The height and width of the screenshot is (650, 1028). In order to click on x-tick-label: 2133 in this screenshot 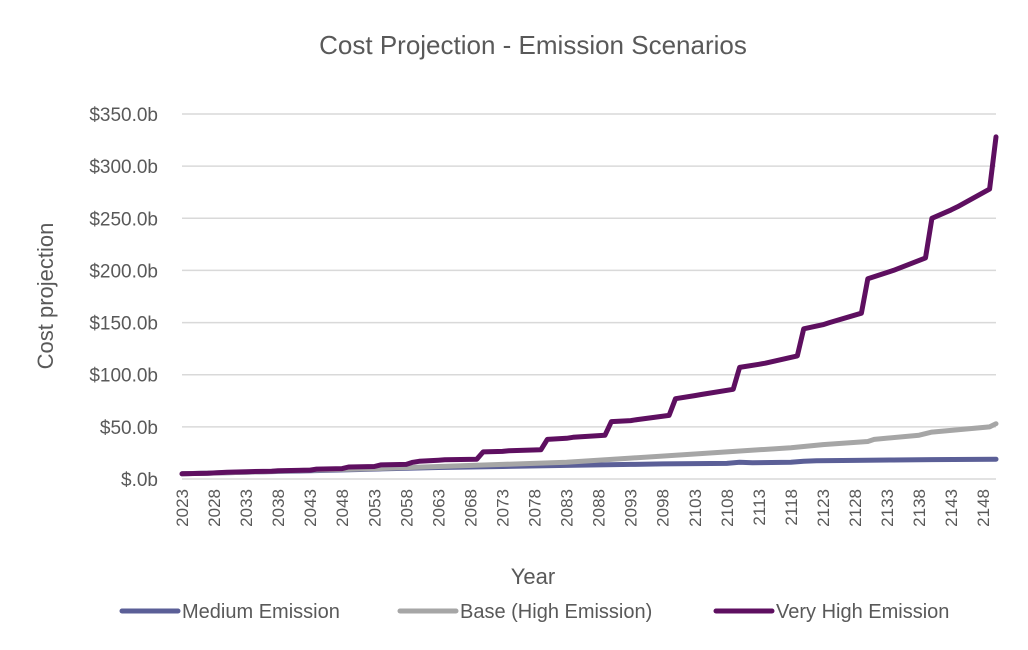, I will do `click(887, 508)`.